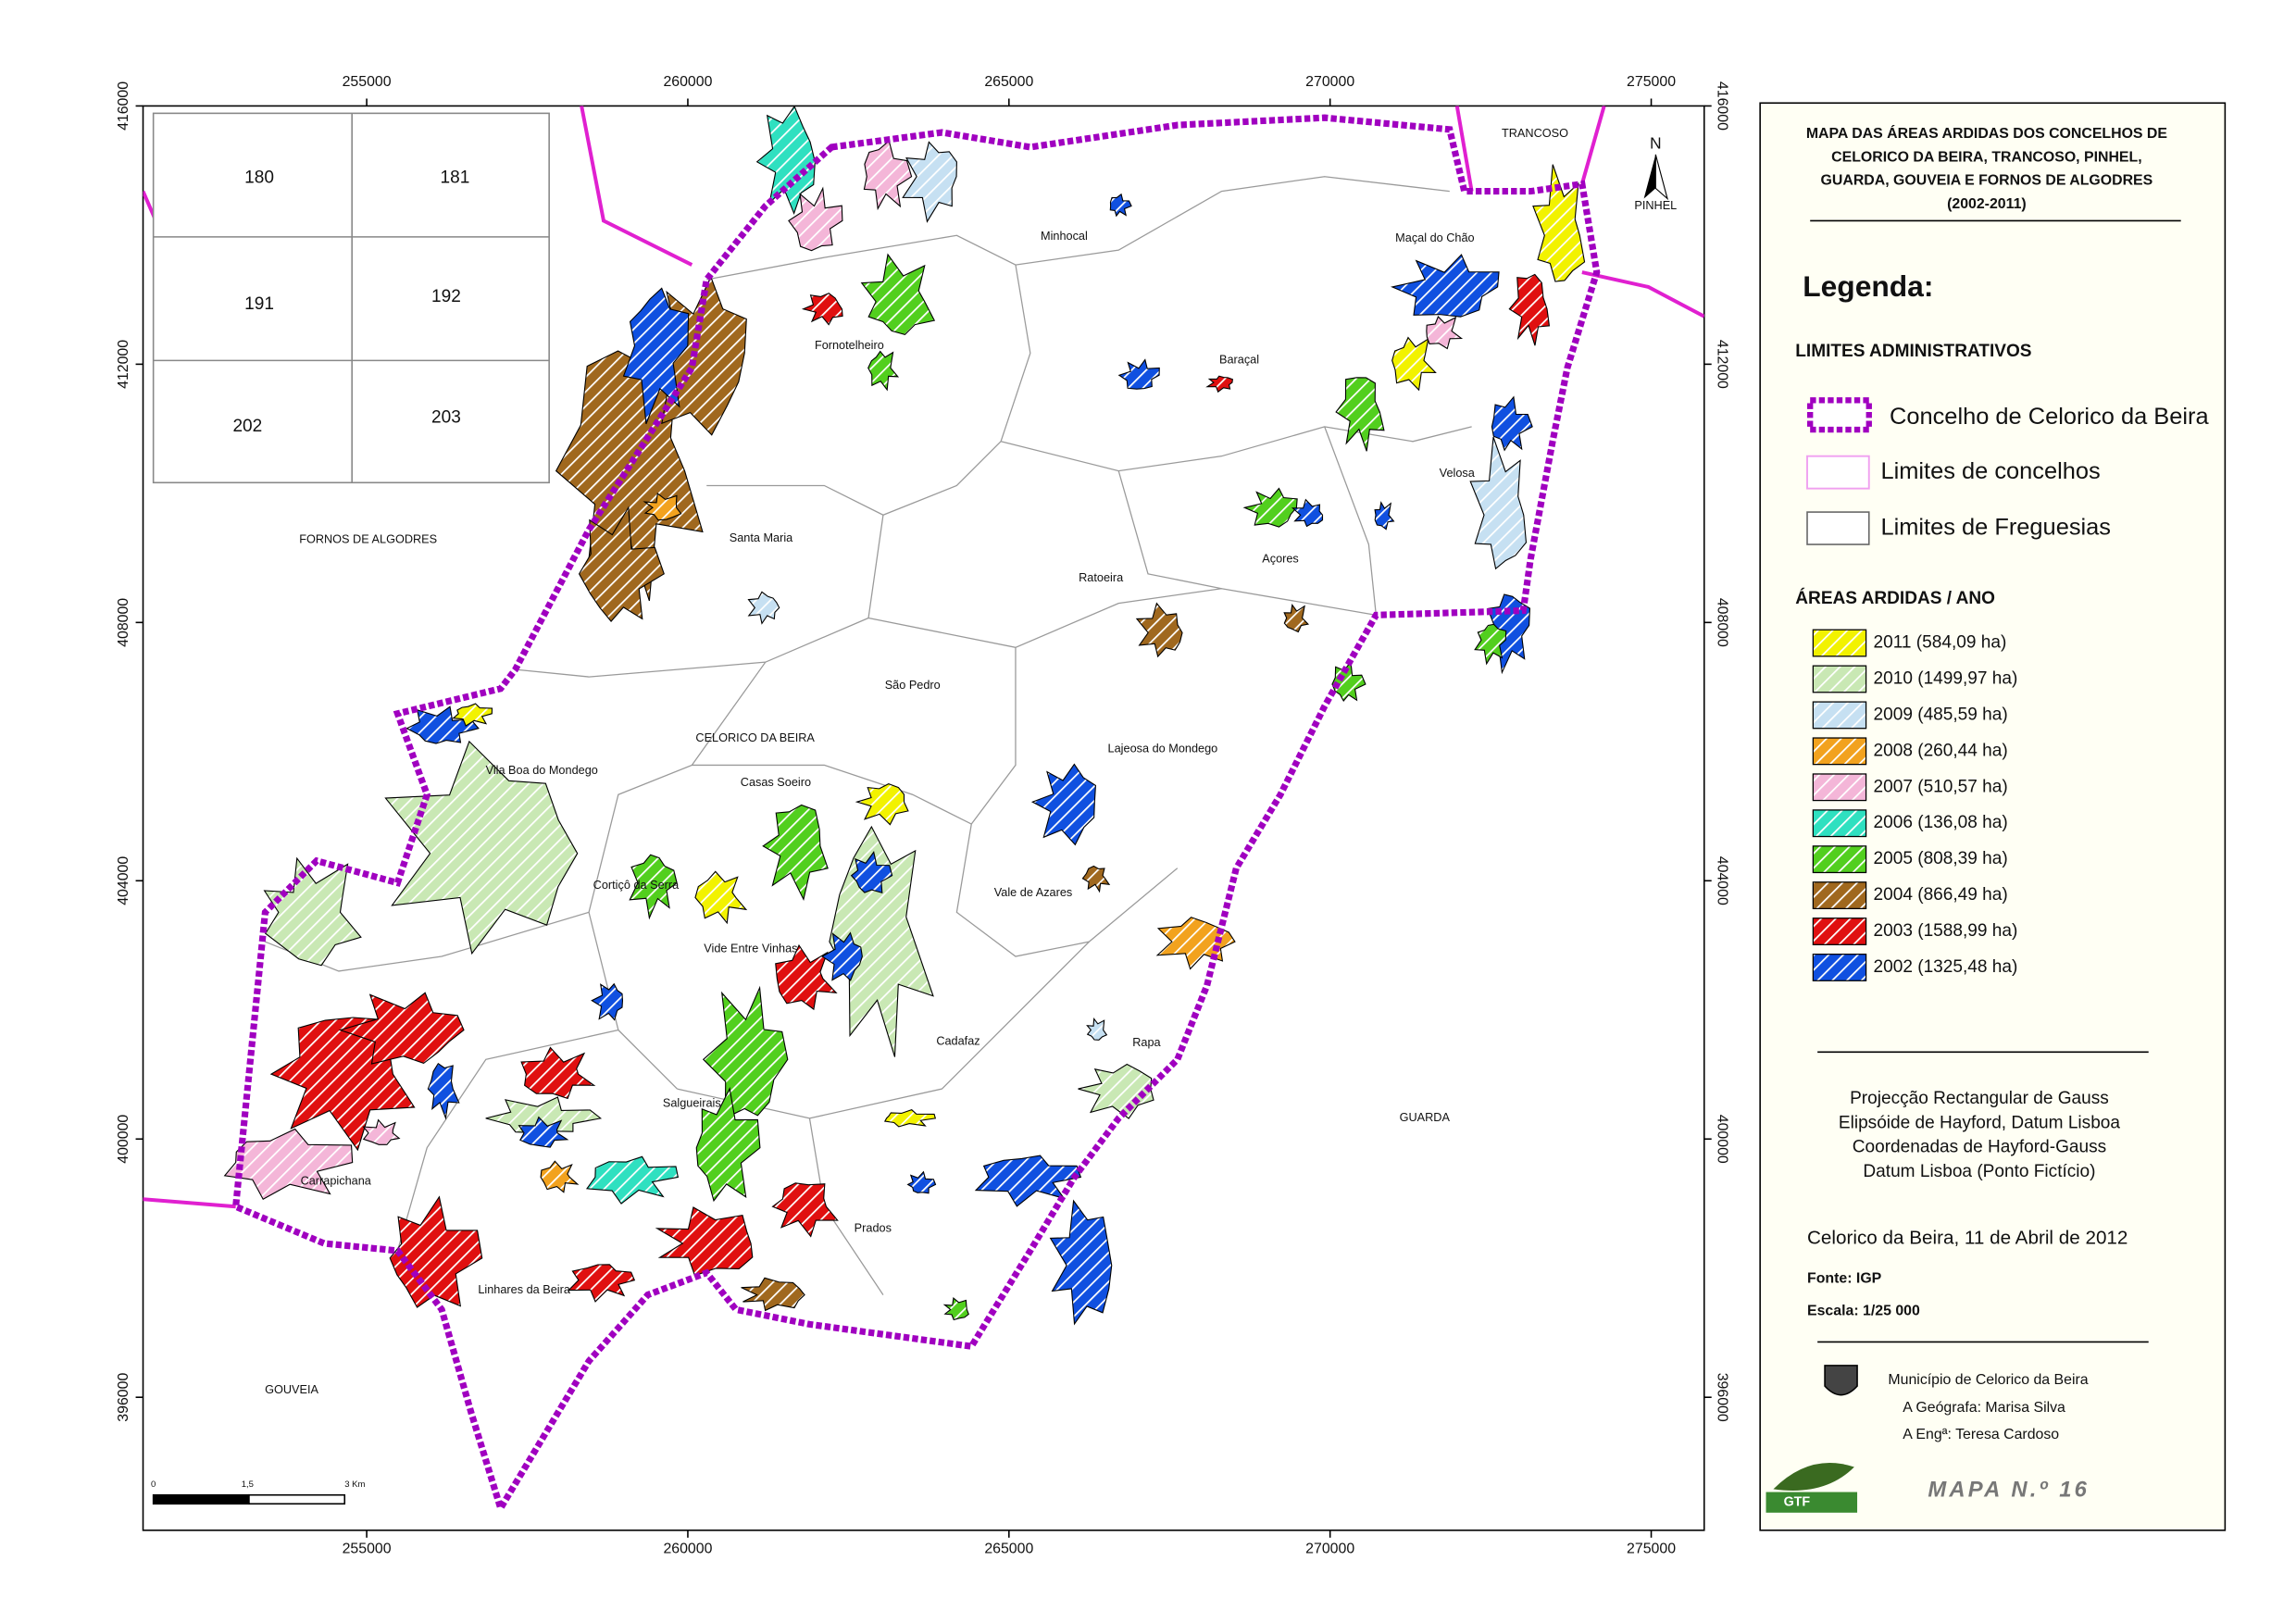  I want to click on place-label: FORNOS DE ALGODRES, so click(368, 539).